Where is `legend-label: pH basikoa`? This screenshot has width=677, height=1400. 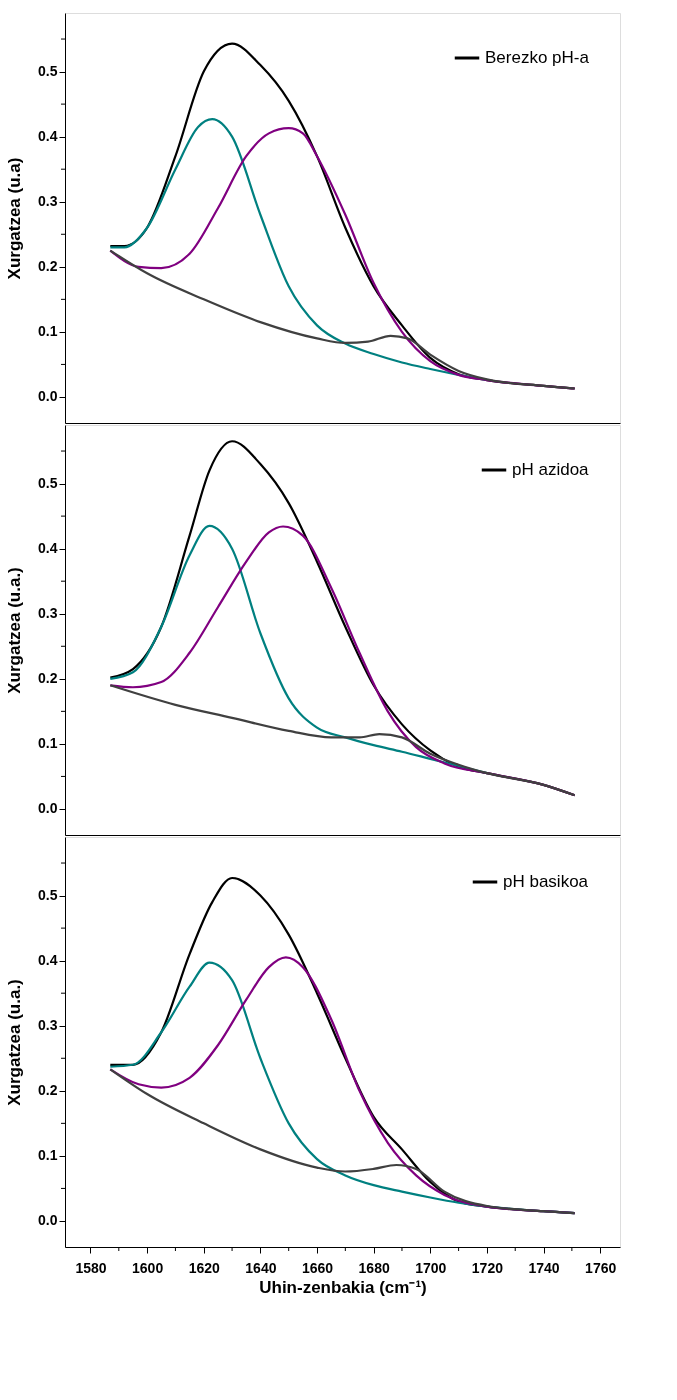
legend-label: pH basikoa is located at coordinates (546, 881).